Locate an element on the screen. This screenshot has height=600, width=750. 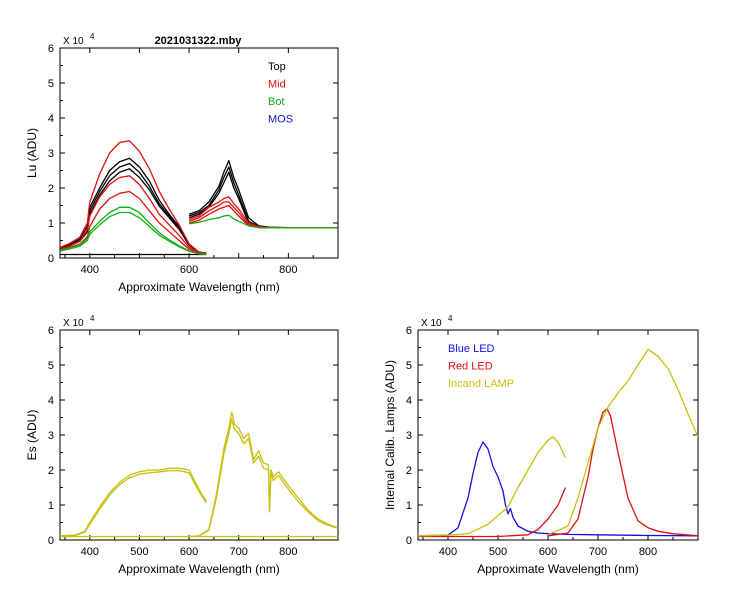
y-axis-label: Es (ADU) is located at coordinates (32, 435).